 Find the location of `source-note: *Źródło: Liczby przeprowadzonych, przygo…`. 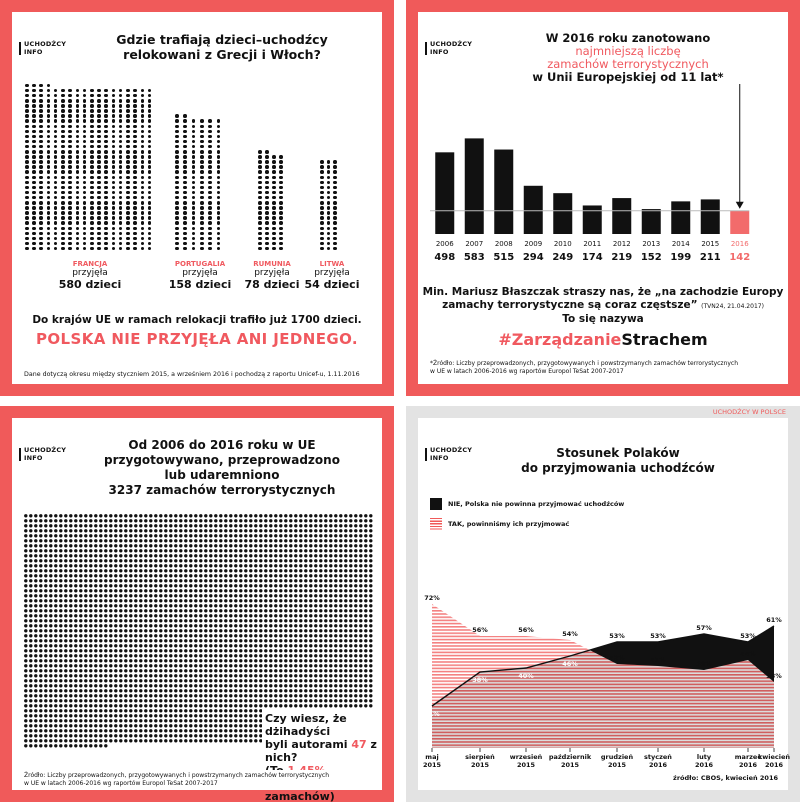

source-note: *Źródło: Liczby przeprowadzonych, przygo… is located at coordinates (584, 367).